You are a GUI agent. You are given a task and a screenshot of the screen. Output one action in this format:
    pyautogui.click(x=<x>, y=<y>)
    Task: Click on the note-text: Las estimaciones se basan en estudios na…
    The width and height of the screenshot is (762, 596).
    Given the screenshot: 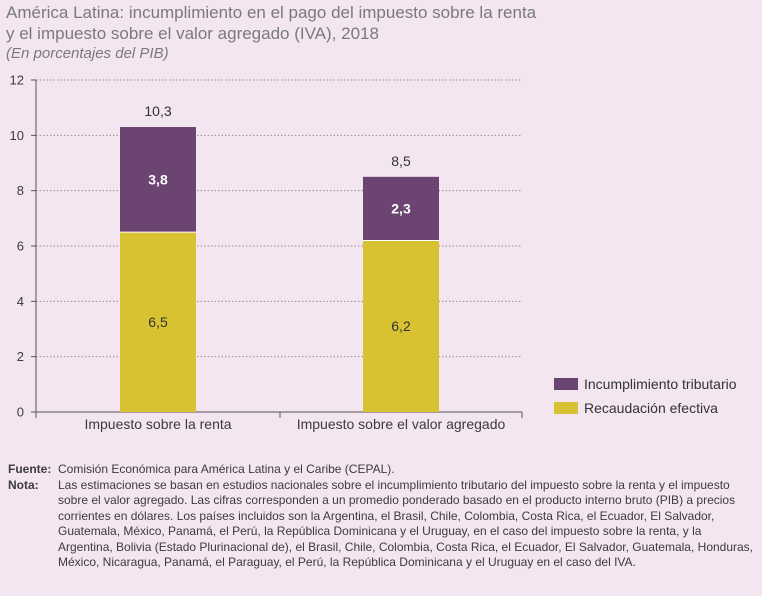 What is the action you would take?
    pyautogui.click(x=406, y=523)
    